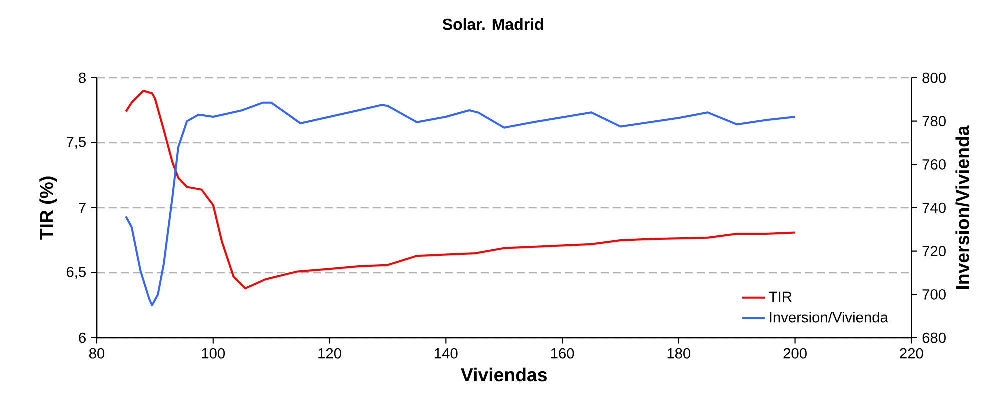 The height and width of the screenshot is (407, 987). Describe the element at coordinates (829, 317) in the screenshot. I see `legend-label: Inversion/Vivienda` at that location.